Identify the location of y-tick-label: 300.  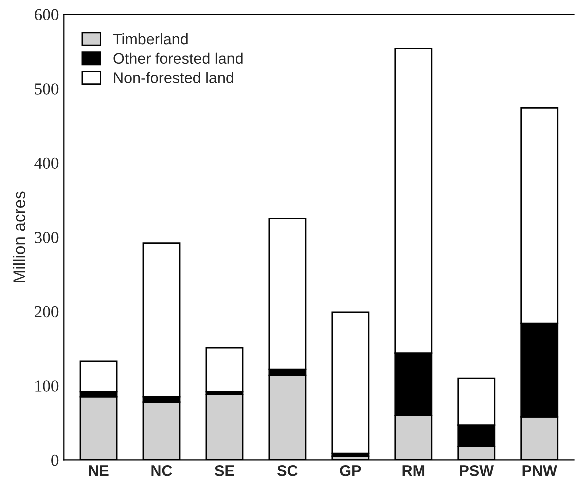
(47, 238).